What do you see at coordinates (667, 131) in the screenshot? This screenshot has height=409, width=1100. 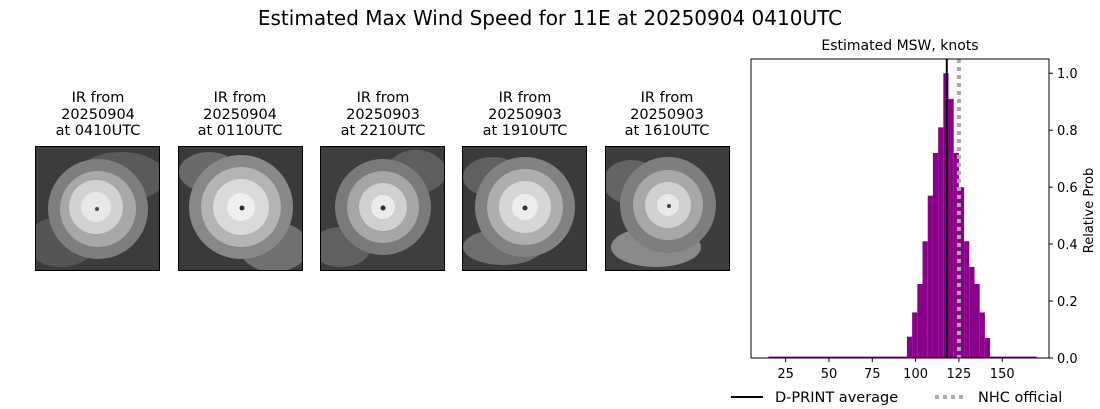 I see `caption-time: at 1610UTC` at bounding box center [667, 131].